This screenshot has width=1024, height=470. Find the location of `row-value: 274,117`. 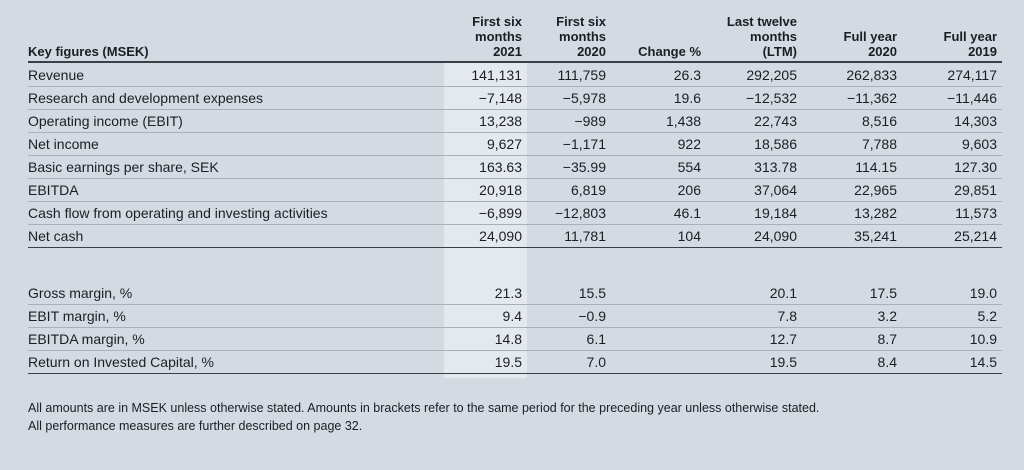

row-value: 274,117 is located at coordinates (952, 74).